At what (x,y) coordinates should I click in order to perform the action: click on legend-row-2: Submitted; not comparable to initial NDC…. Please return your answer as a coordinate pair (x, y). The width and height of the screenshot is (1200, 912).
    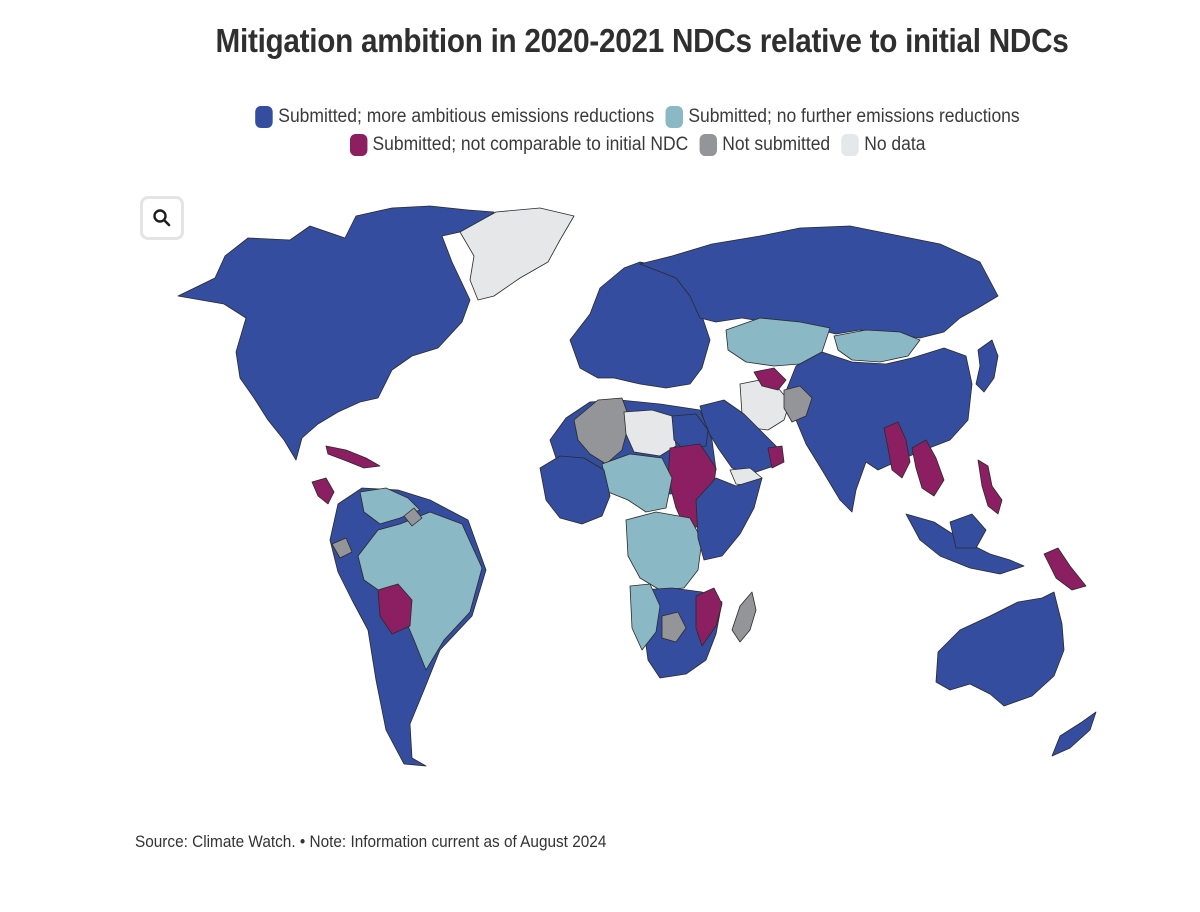
    Looking at the image, I should click on (625, 145).